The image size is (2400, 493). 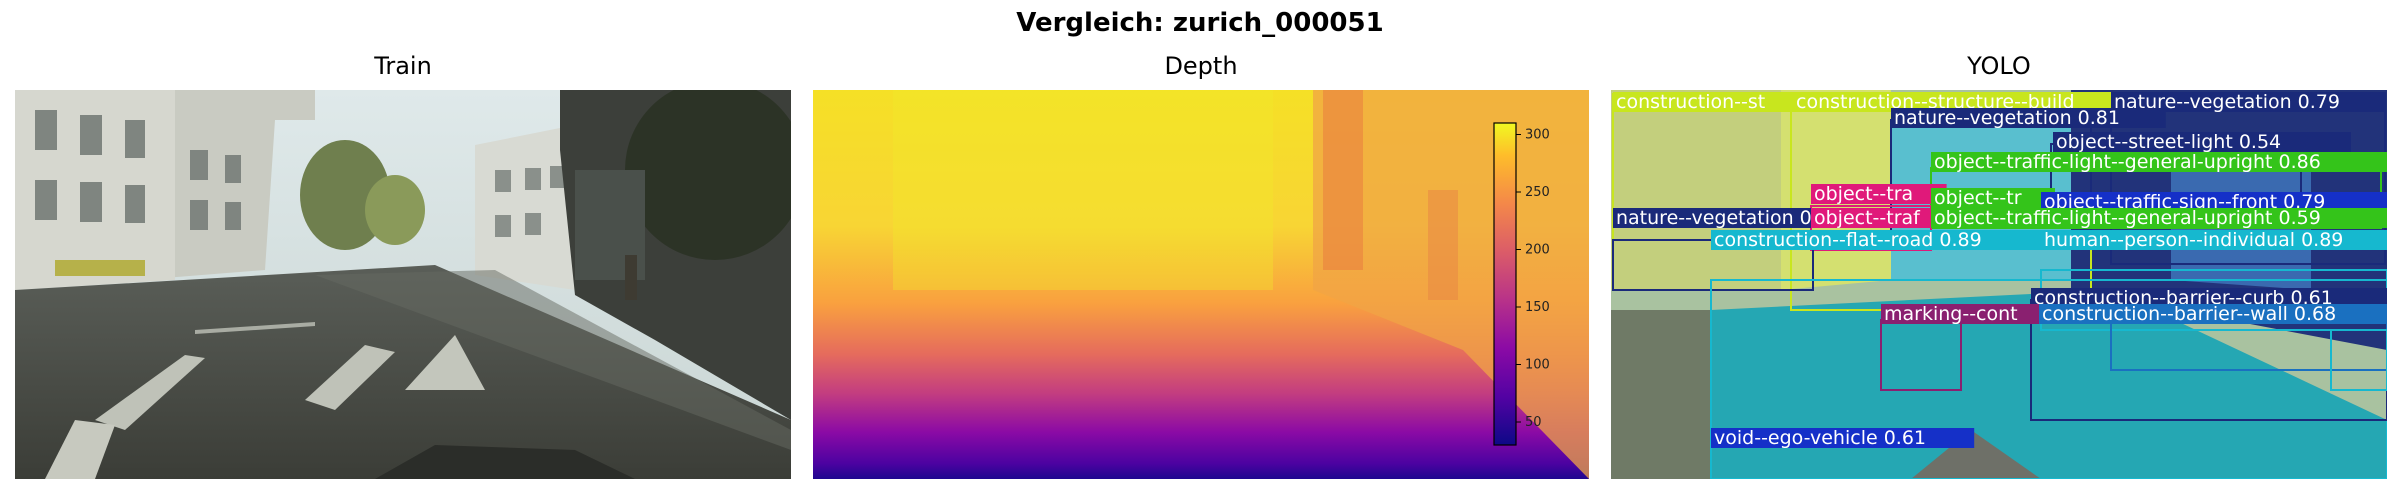 I want to click on panel-title-depth: Depth, so click(x=1201, y=66).